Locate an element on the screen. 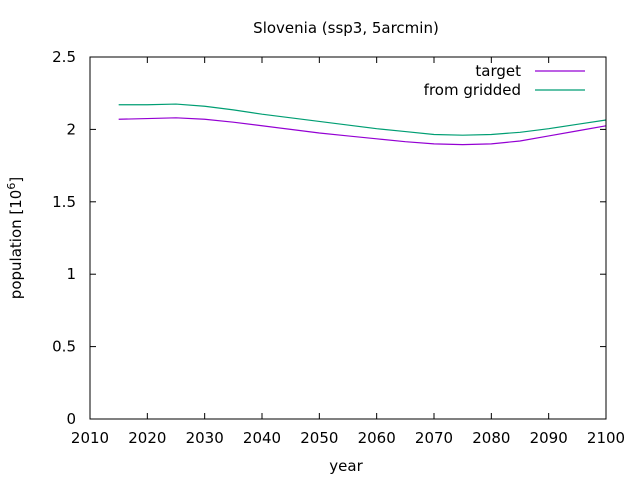 This screenshot has width=640, height=480. y-tick-labels: 0 0.5 1 1.5 2 2.5 is located at coordinates (64, 238).